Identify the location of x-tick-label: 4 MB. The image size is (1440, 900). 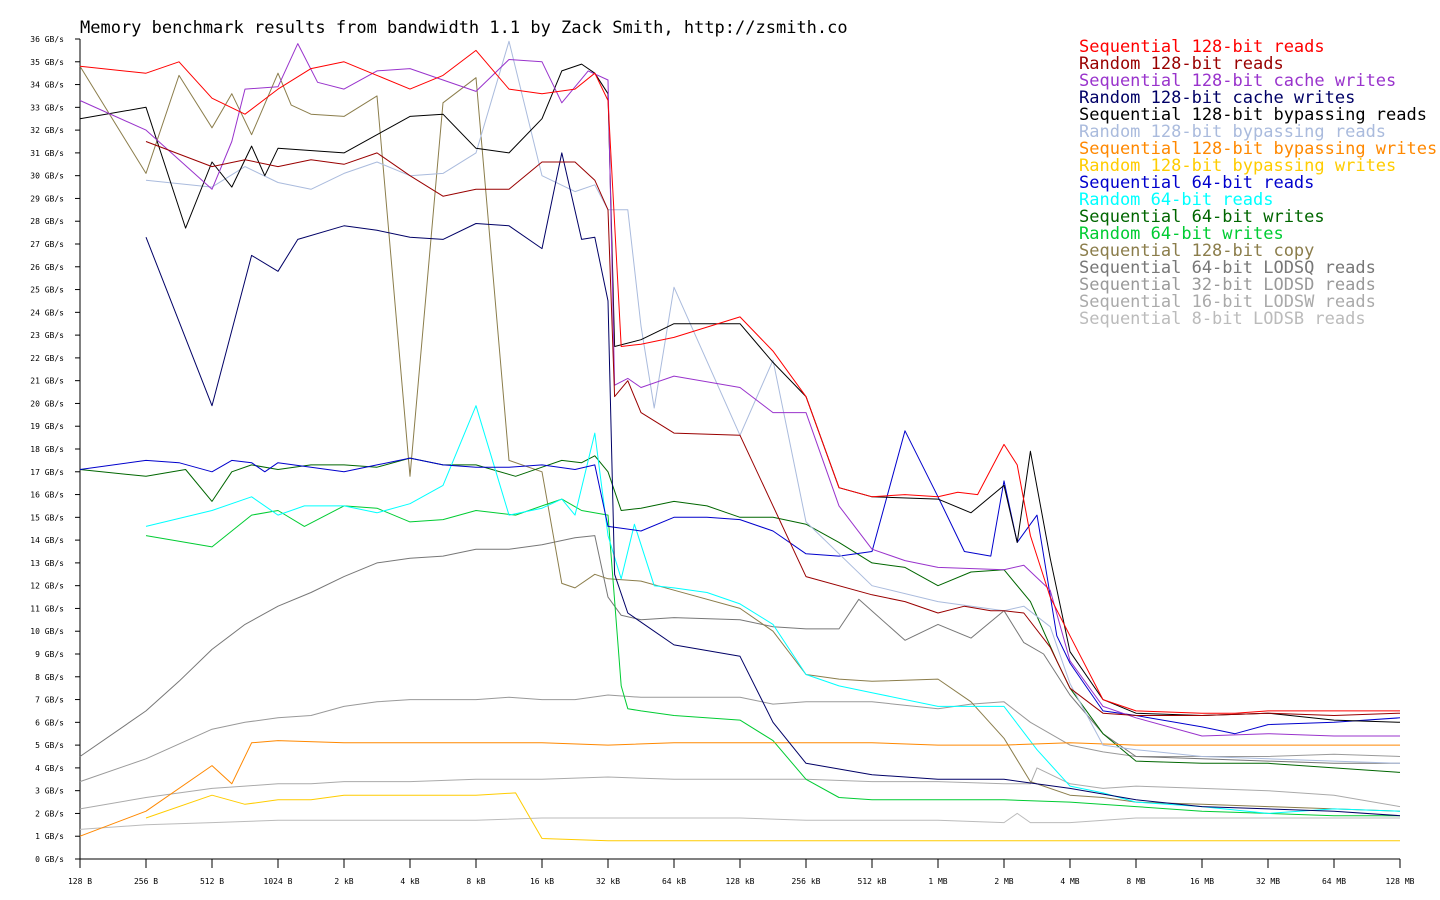
(1069, 881).